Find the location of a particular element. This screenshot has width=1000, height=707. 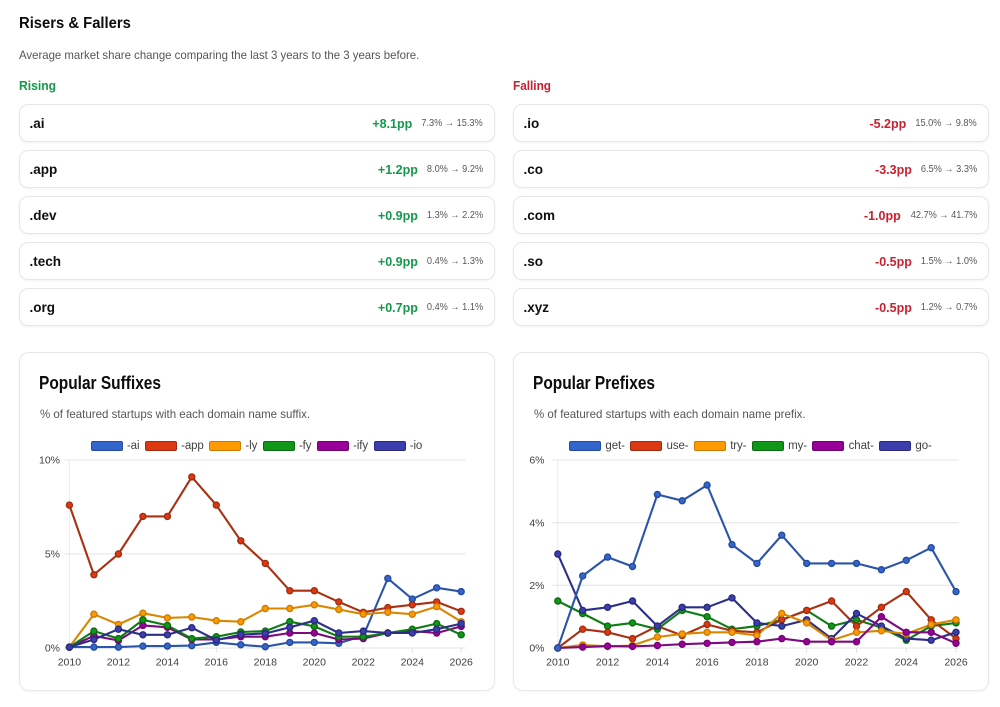

svg-text: 10% is located at coordinates (49, 461).